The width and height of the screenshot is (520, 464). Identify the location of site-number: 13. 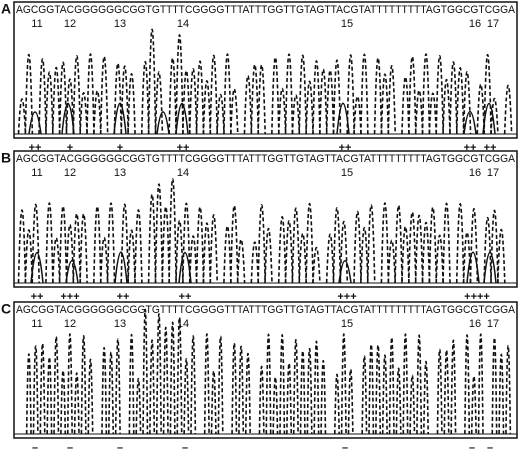
(120, 24).